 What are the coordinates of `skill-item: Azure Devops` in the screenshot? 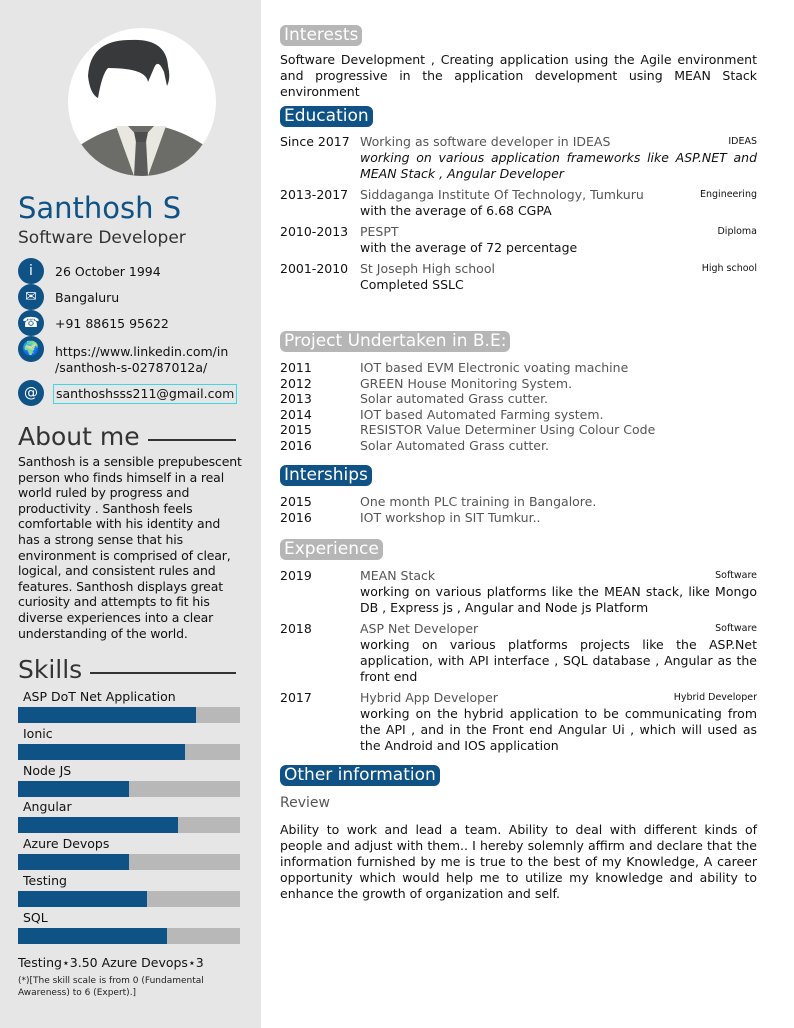 It's located at (137, 853).